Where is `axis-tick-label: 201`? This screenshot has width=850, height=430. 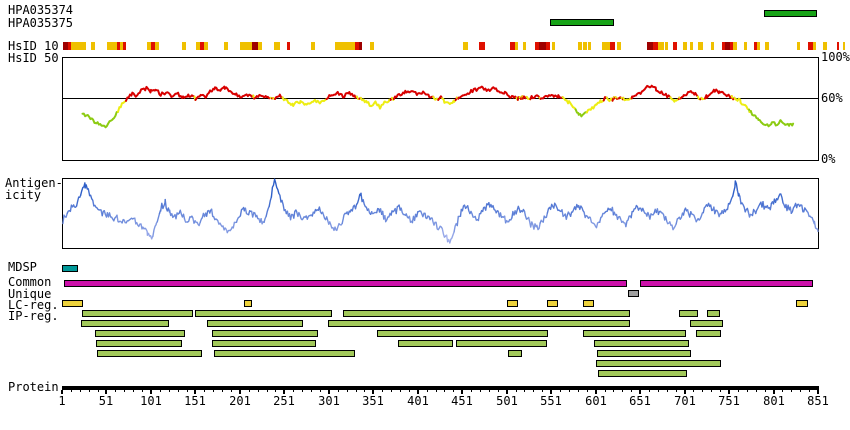
axis-tick-label: 201 is located at coordinates (240, 401).